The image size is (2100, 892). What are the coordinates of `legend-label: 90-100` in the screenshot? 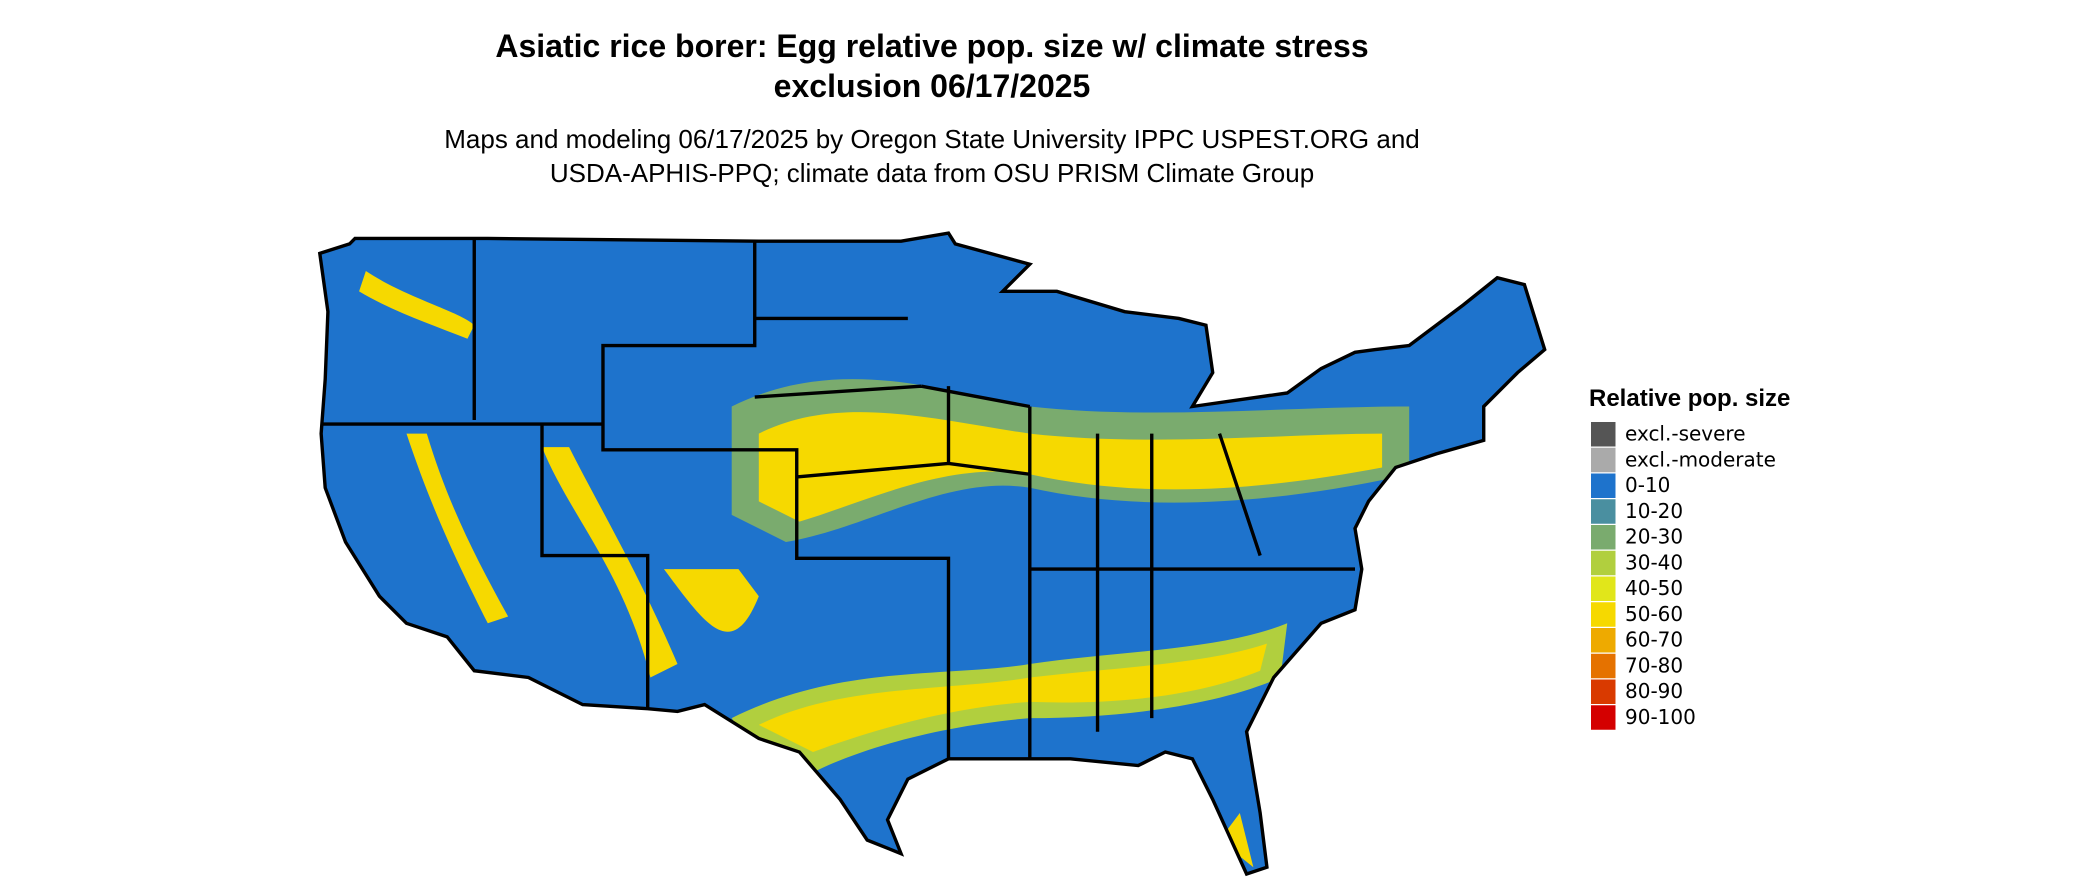 It's located at (1660, 717).